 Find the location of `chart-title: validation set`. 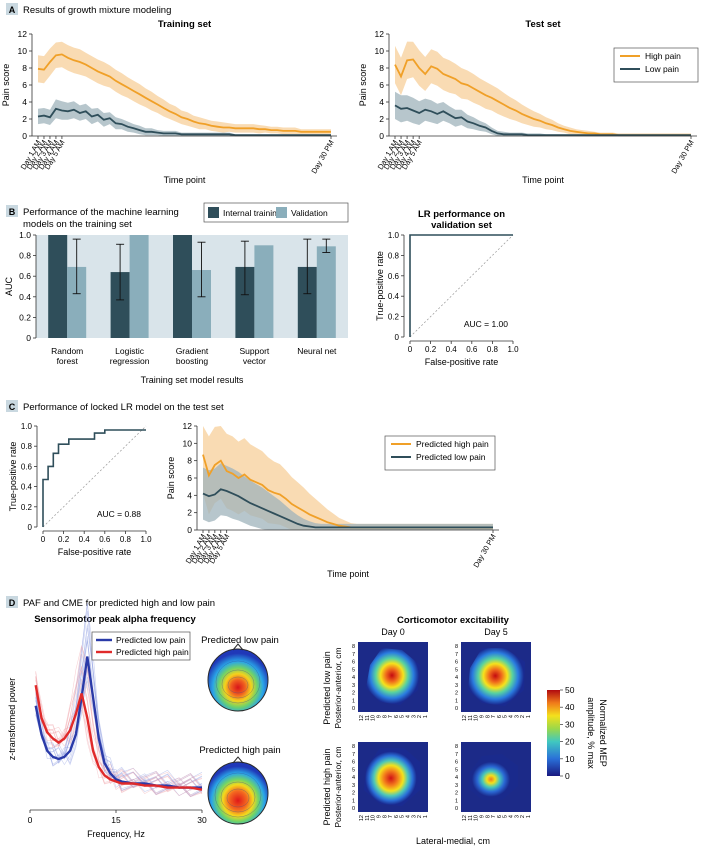

chart-title: validation set is located at coordinates (462, 225).